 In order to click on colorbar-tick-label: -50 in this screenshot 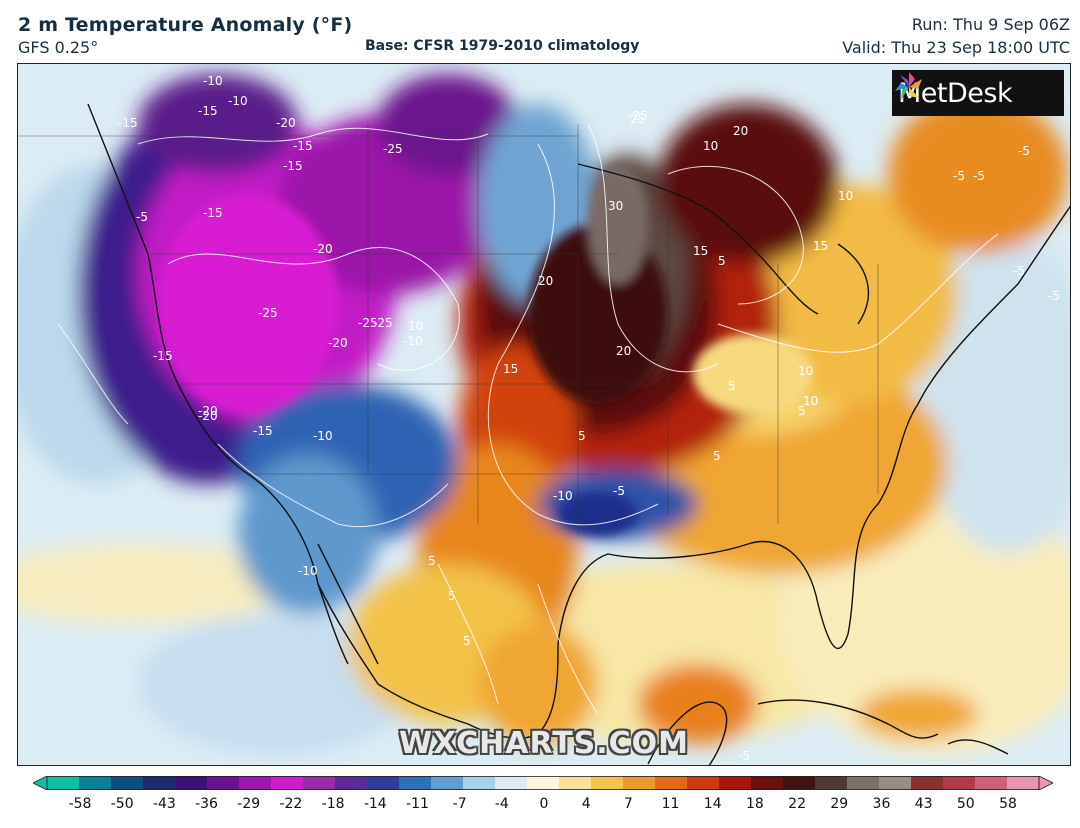, I will do `click(122, 804)`.